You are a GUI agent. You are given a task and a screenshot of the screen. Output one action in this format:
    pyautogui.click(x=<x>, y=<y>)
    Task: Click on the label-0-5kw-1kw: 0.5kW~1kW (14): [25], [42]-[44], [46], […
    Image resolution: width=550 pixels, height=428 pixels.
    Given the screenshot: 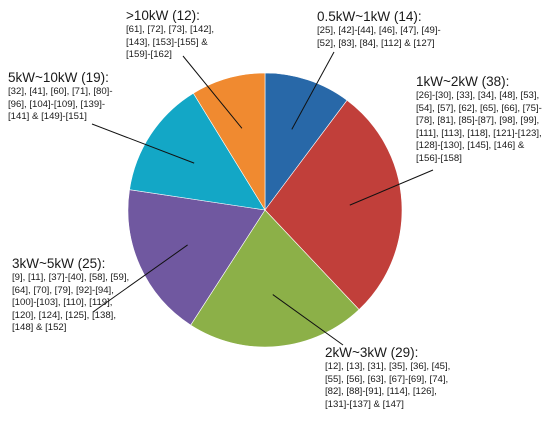 What is the action you would take?
    pyautogui.click(x=387, y=29)
    